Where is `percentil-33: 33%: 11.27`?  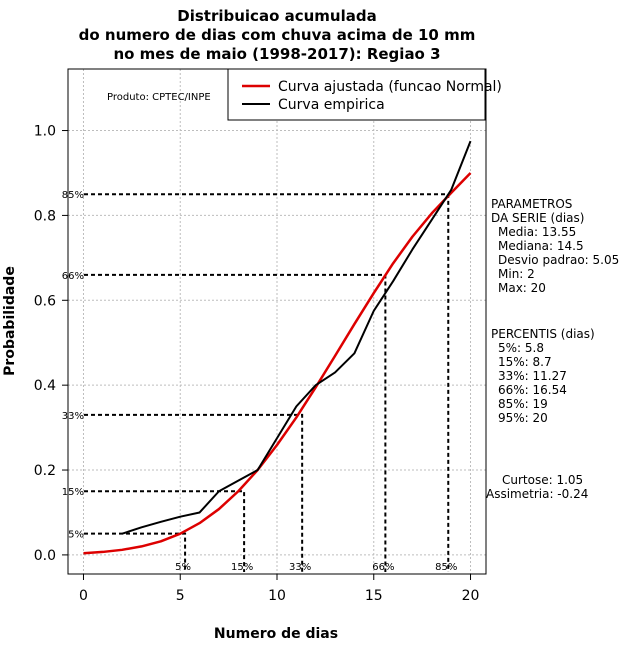 percentil-33: 33%: 11.27 is located at coordinates (532, 376).